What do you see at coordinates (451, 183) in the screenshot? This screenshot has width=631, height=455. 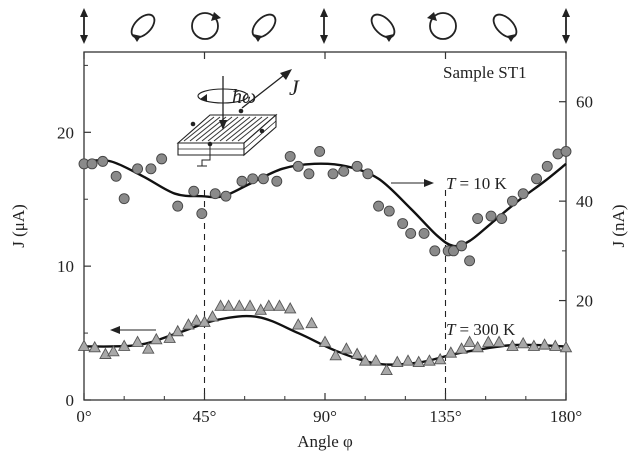 I see `series-10K-prefix: T` at bounding box center [451, 183].